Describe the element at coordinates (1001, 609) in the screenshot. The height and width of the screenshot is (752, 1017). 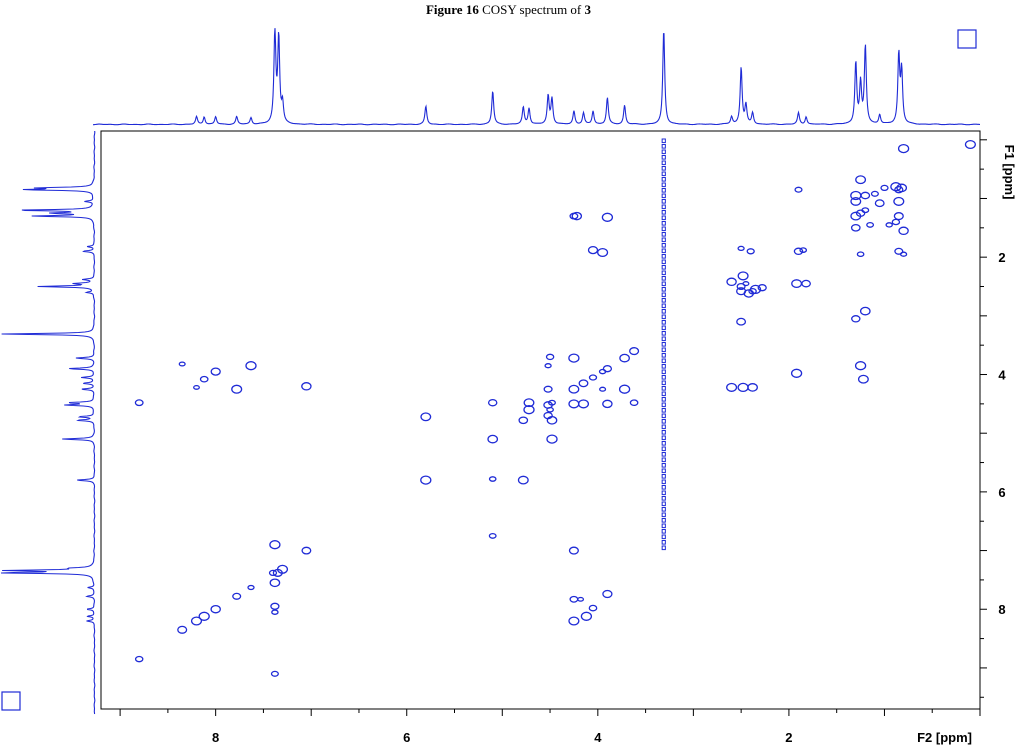
I see `y-tick-label: 8` at that location.